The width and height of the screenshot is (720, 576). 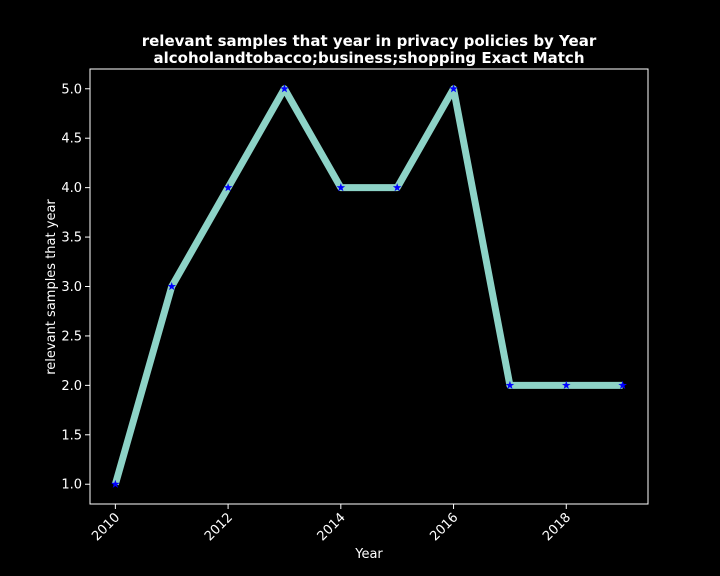 What do you see at coordinates (71, 287) in the screenshot?
I see `y-tick-label: 3.0` at bounding box center [71, 287].